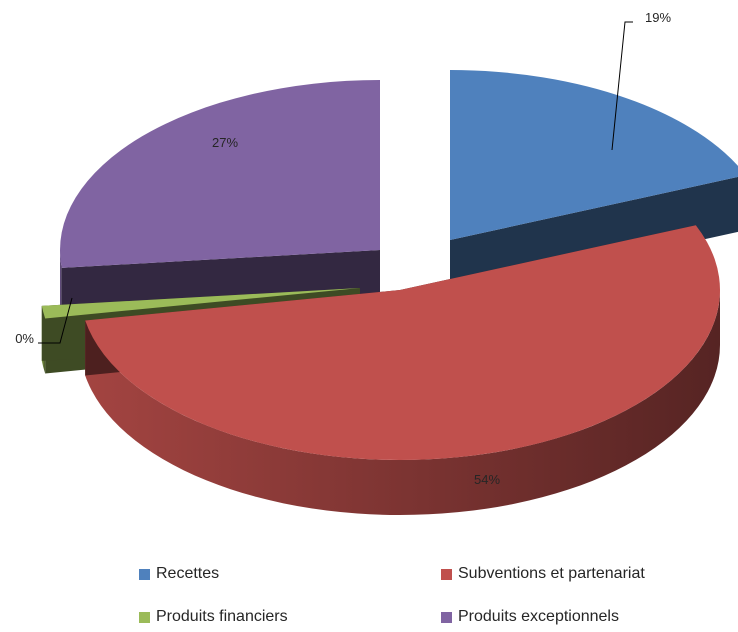 Image resolution: width=738 pixels, height=632 pixels. What do you see at coordinates (61, 286) in the screenshot?
I see `slice-produits-exceptionnels-side` at bounding box center [61, 286].